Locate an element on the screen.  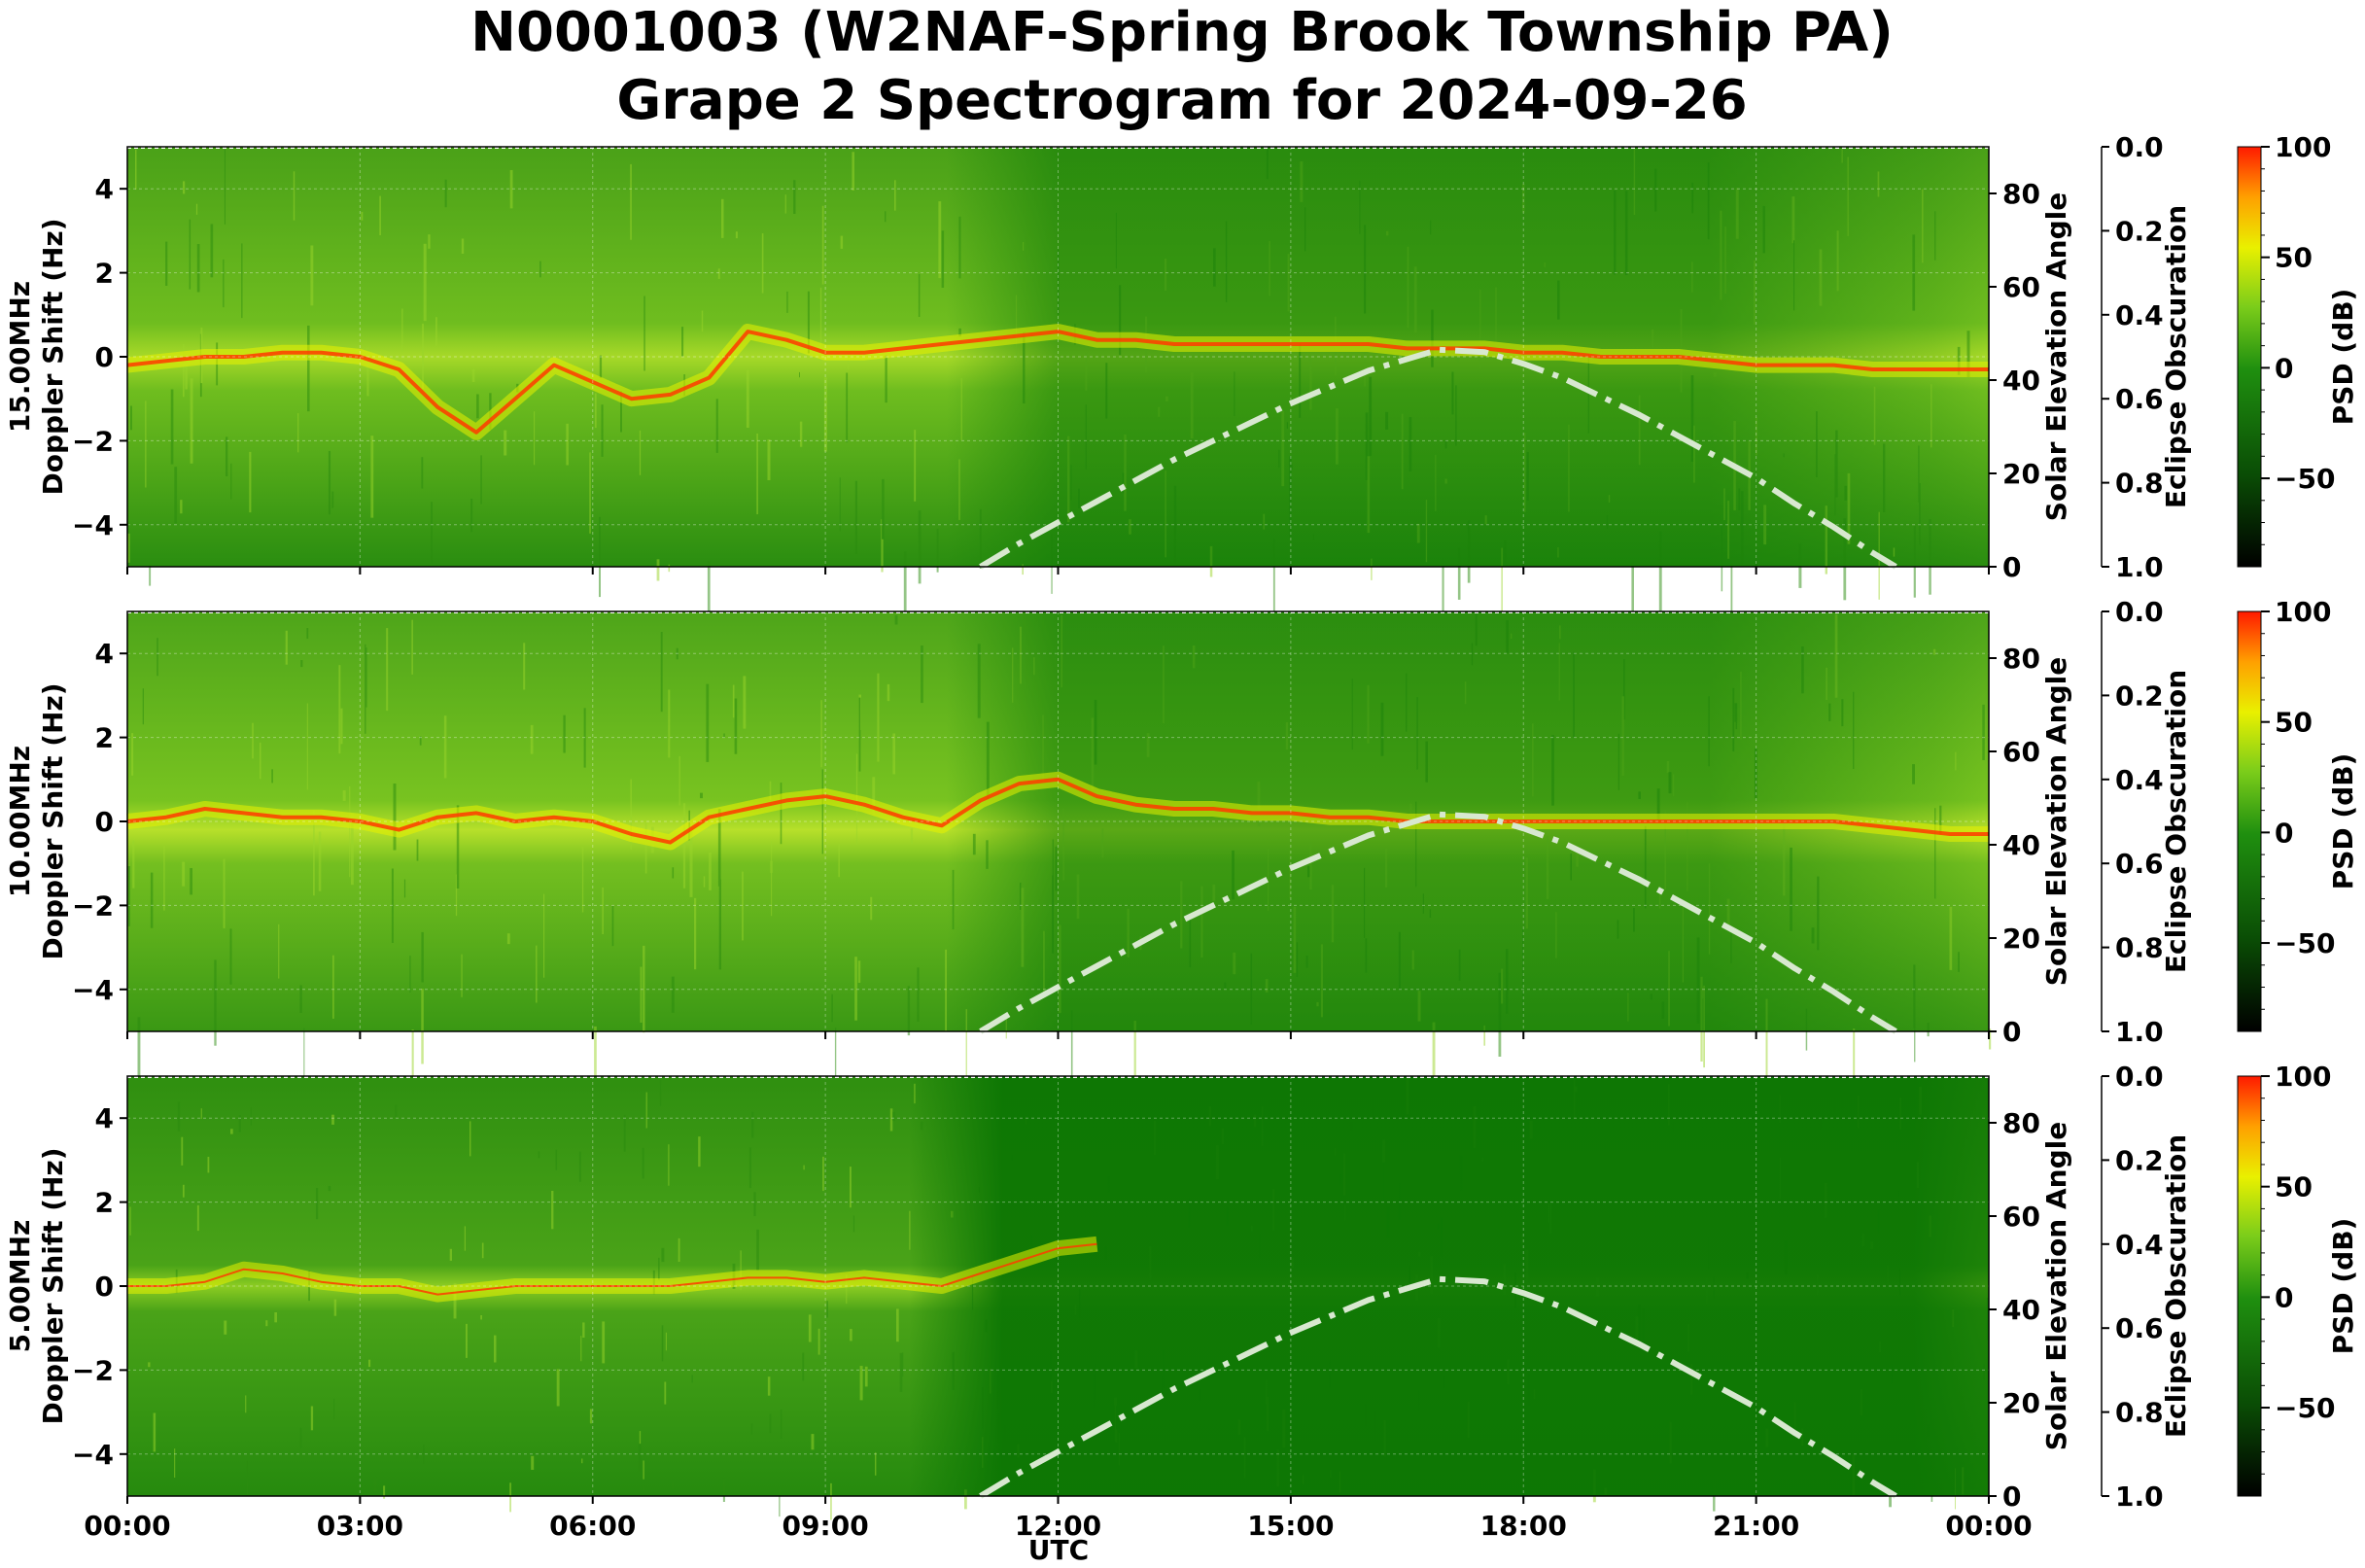
y-axis-label-frequency: 10.00MHz is located at coordinates (20, 821).